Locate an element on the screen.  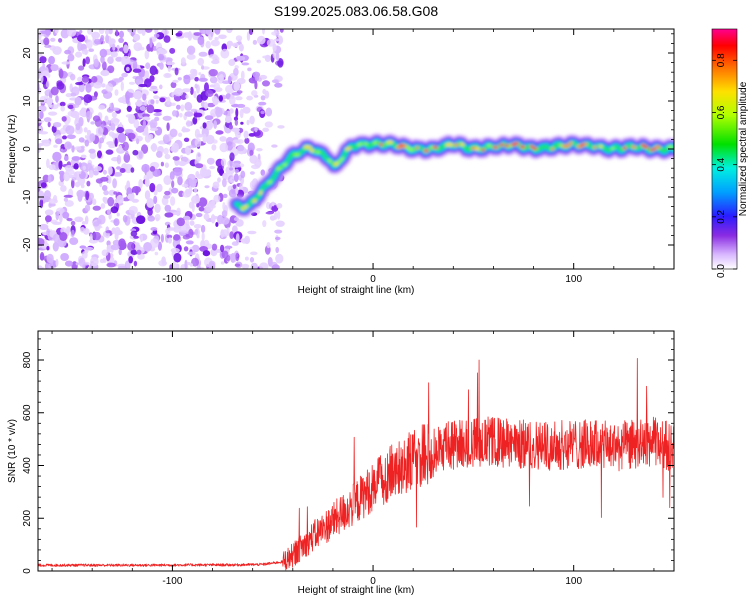
colorbar-gradient is located at coordinates (724, 149).